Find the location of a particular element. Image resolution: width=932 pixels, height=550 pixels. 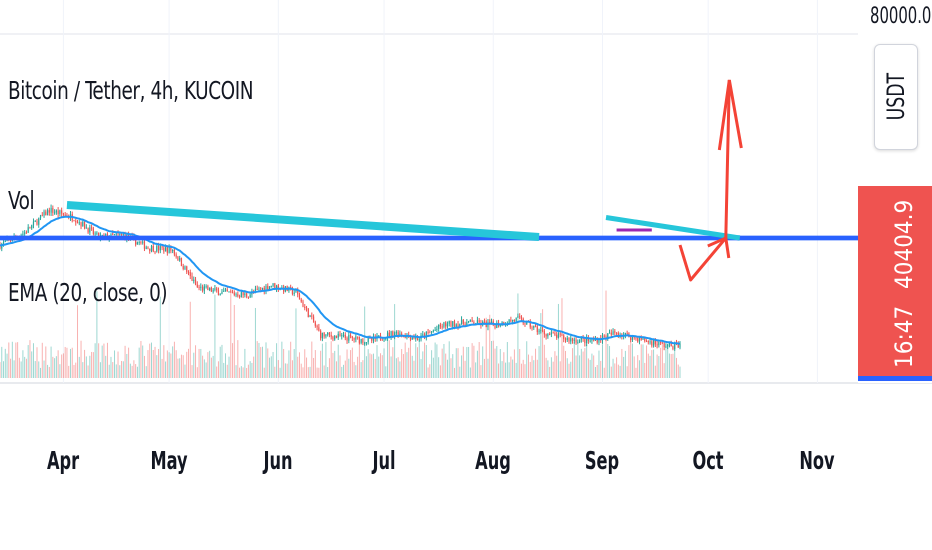

month-tick-nov: Nov is located at coordinates (817, 460).